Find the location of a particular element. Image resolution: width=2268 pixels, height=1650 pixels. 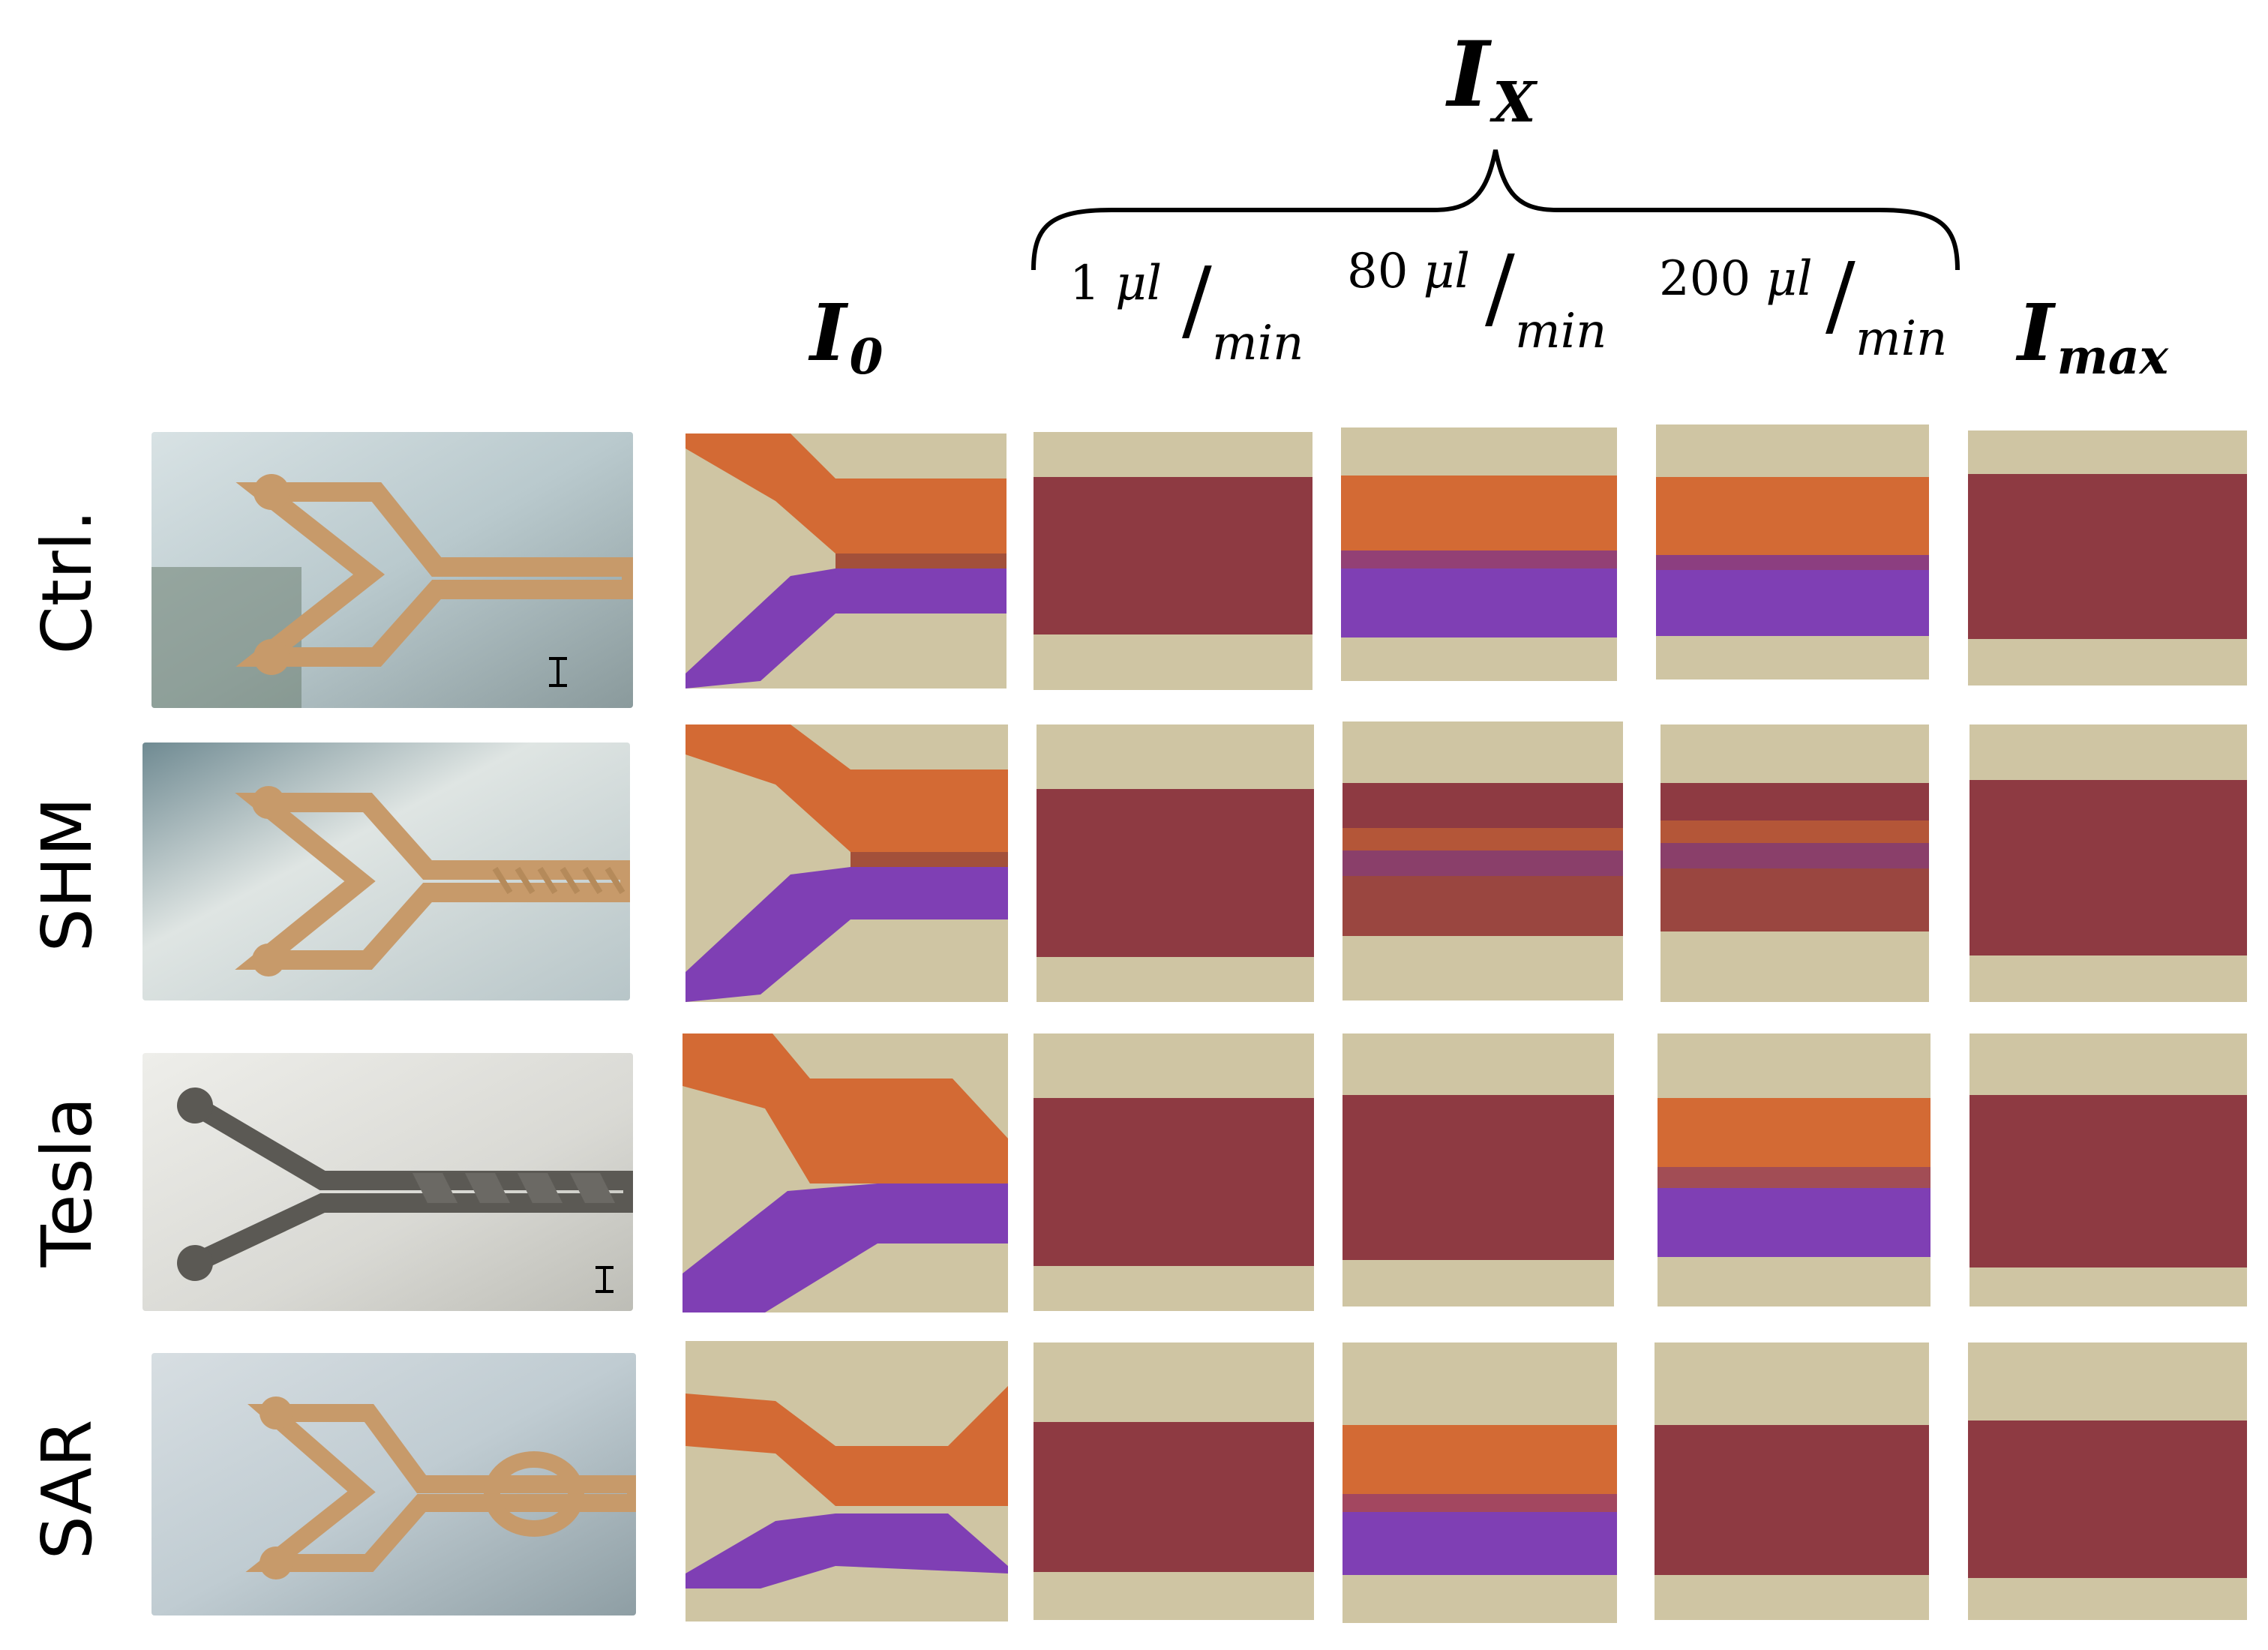

flow-rate-value: 200 is located at coordinates (1705, 279).